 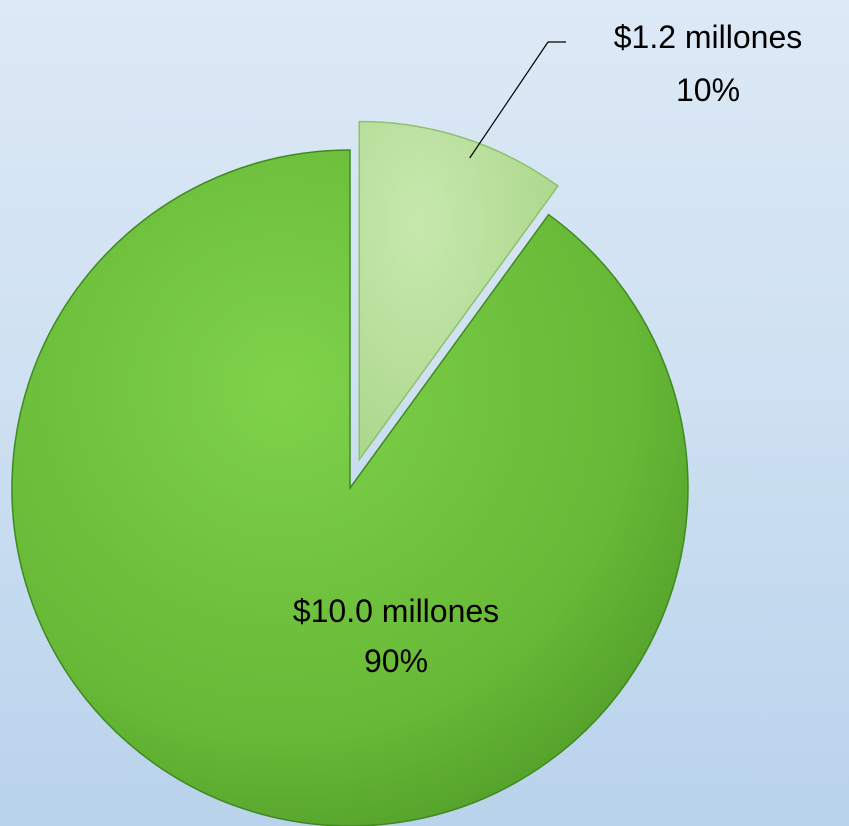 I want to click on pie-slice-small, so click(x=458, y=291).